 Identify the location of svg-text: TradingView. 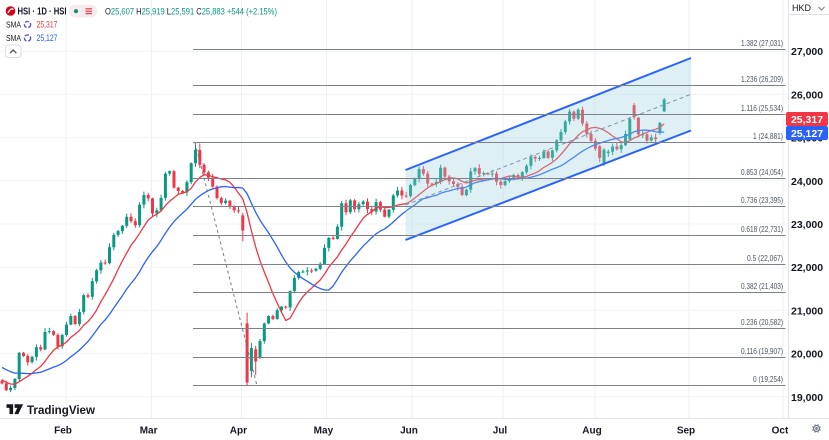
(61, 410).